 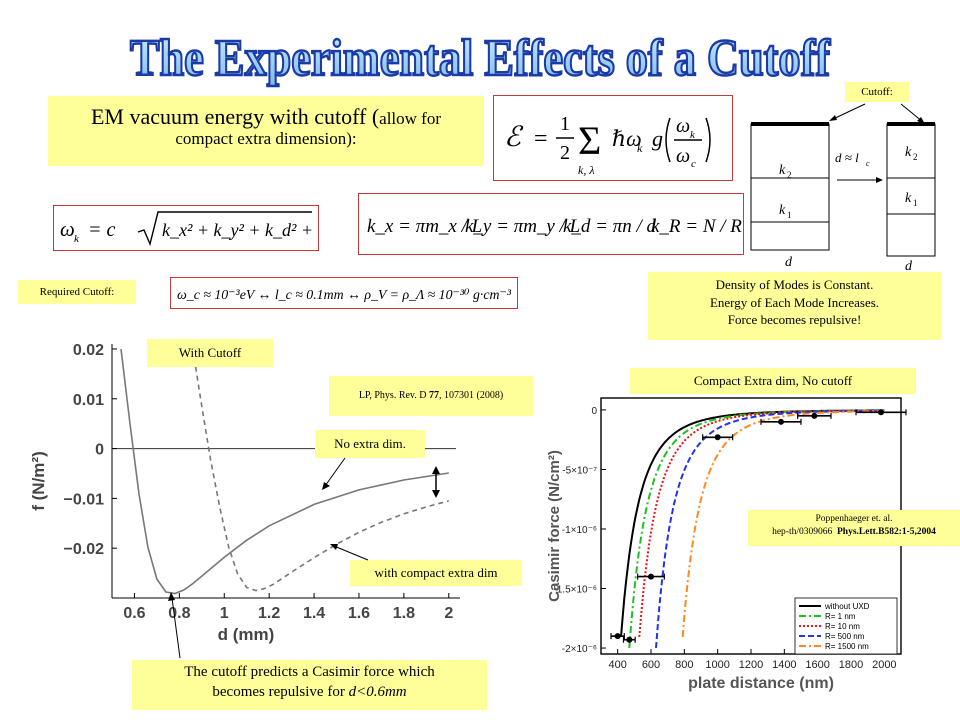 What do you see at coordinates (314, 613) in the screenshot?
I see `chart1-x-tick-label: 1.4` at bounding box center [314, 613].